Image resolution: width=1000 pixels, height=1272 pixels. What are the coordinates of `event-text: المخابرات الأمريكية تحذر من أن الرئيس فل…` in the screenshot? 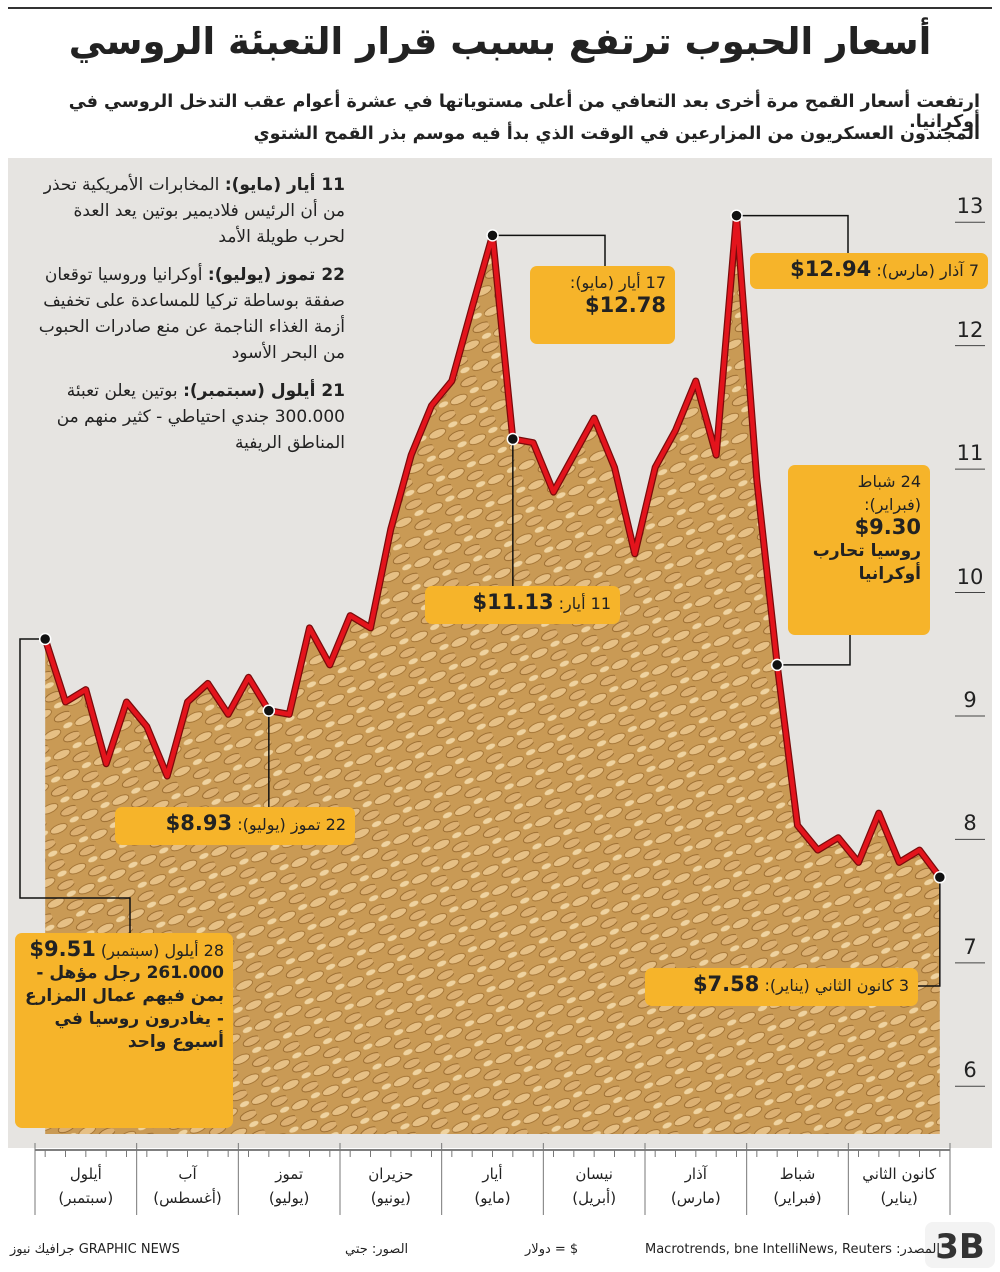 It's located at (194, 211).